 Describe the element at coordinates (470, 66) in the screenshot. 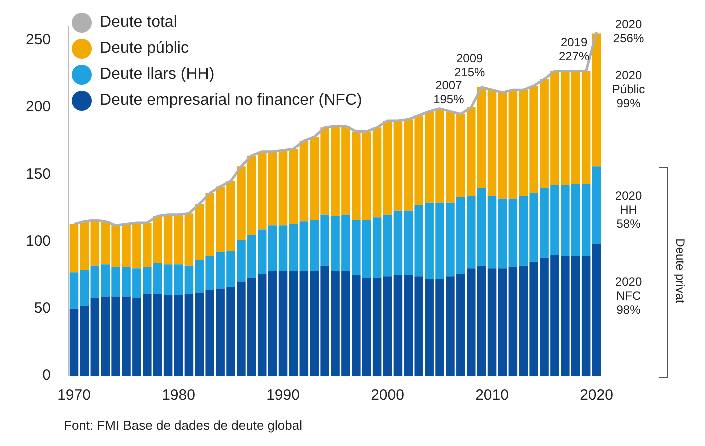

I see `annotation: 2009 215%` at that location.